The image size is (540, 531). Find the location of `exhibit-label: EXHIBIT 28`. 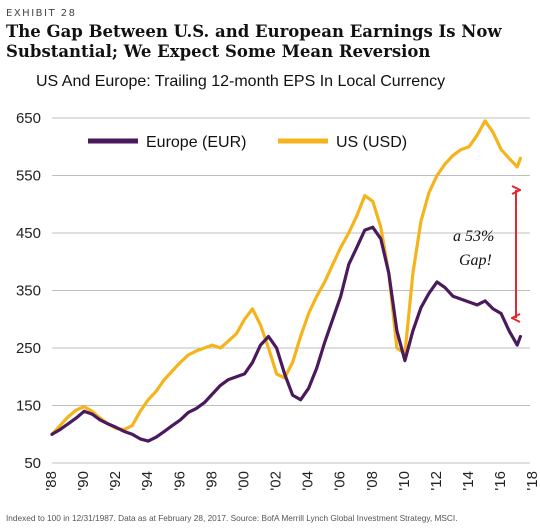

exhibit-label: EXHIBIT 28 is located at coordinates (41, 13).